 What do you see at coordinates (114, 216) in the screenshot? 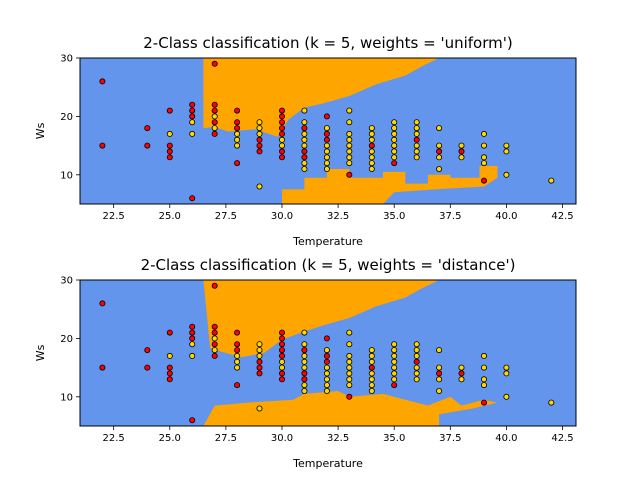
I see `x-tick-label: 22.5` at bounding box center [114, 216].